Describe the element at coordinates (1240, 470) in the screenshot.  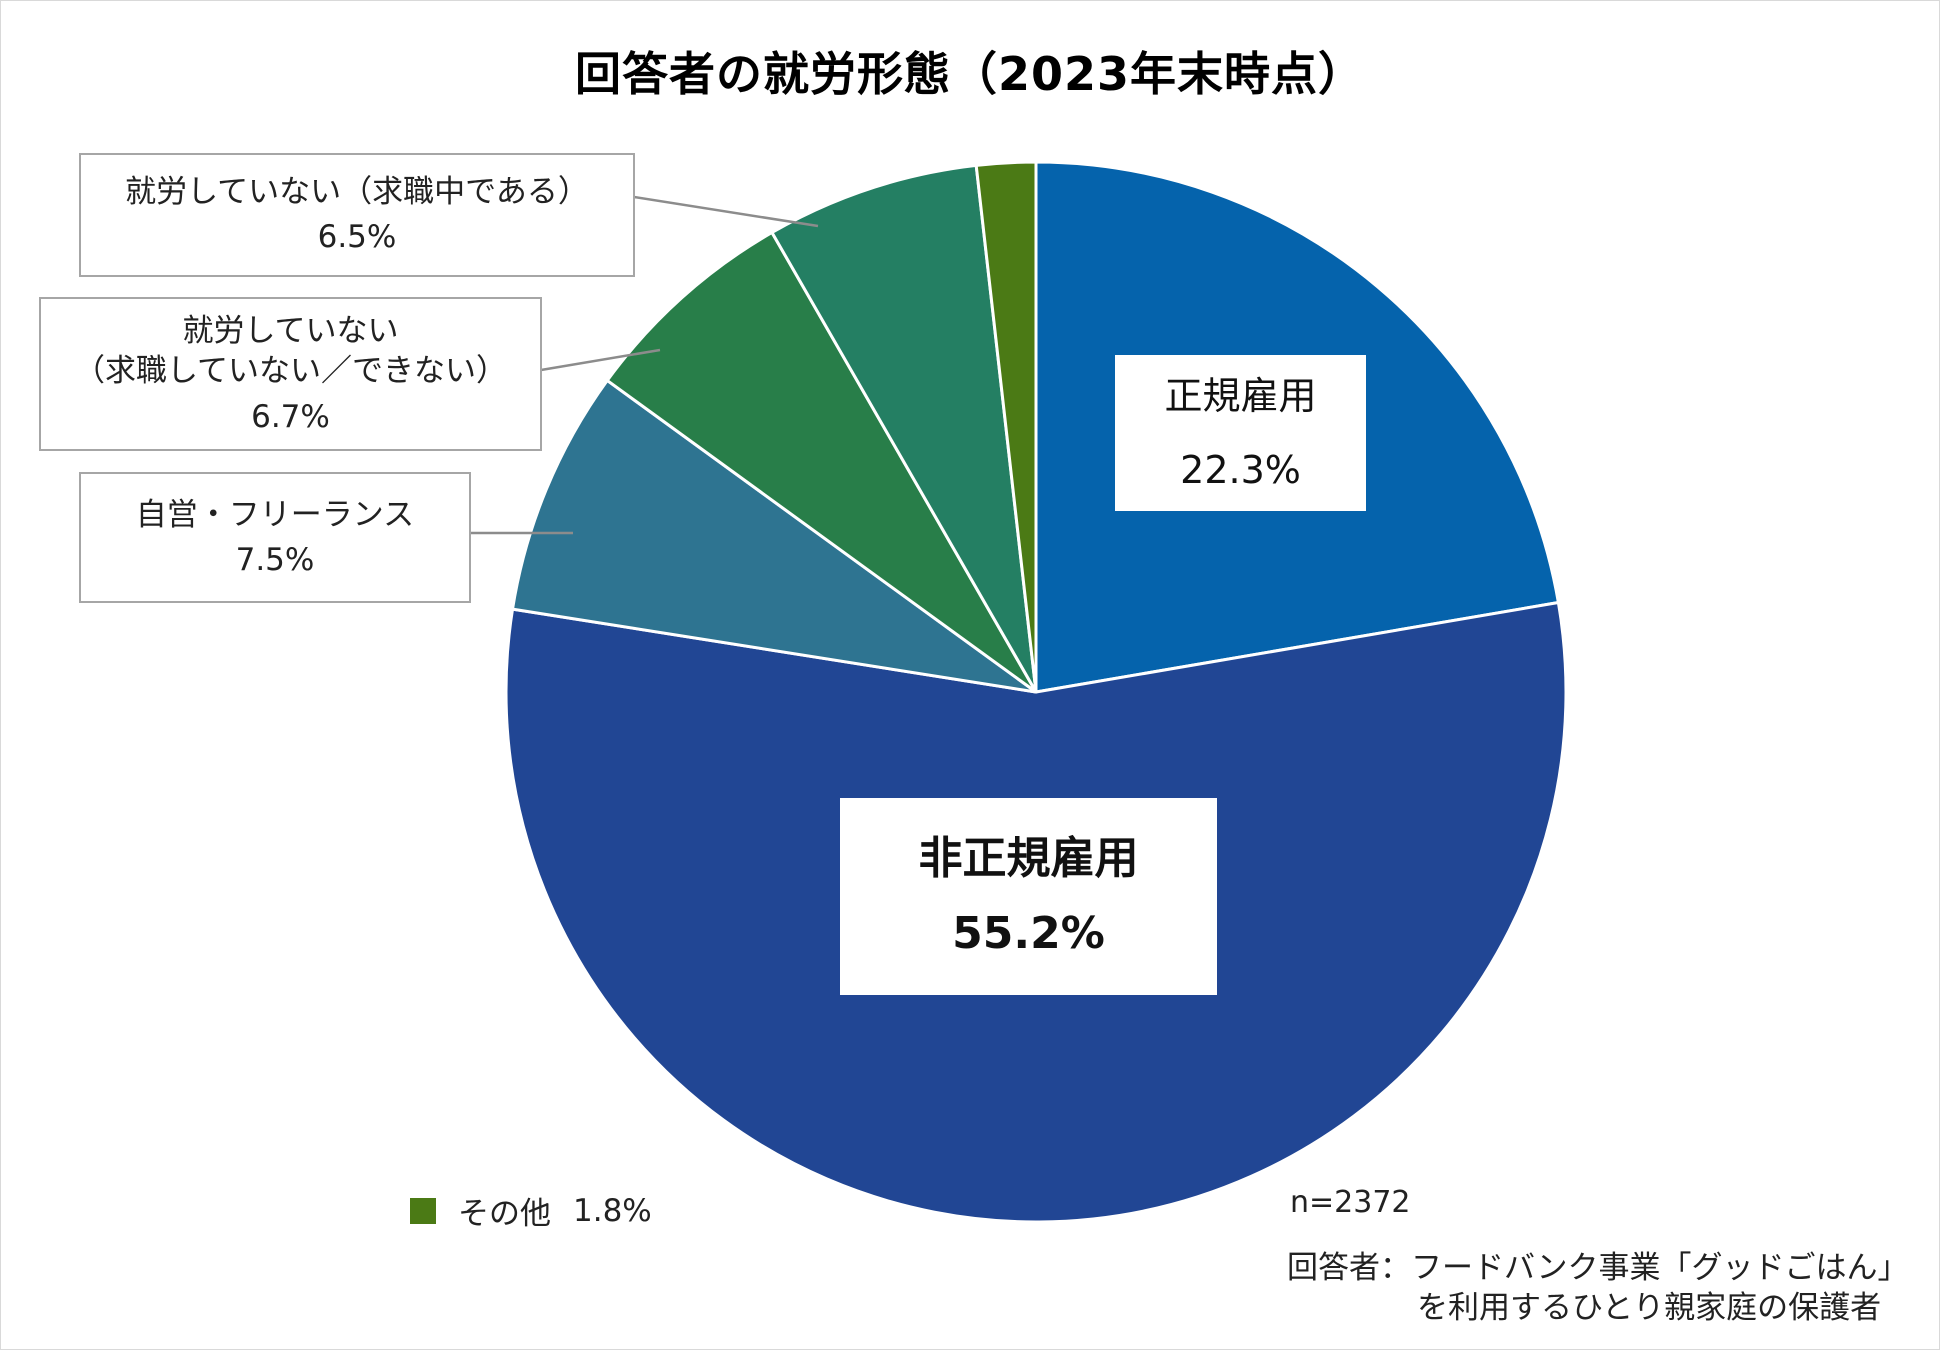
I see `label-regular-pct: 22.3%` at that location.